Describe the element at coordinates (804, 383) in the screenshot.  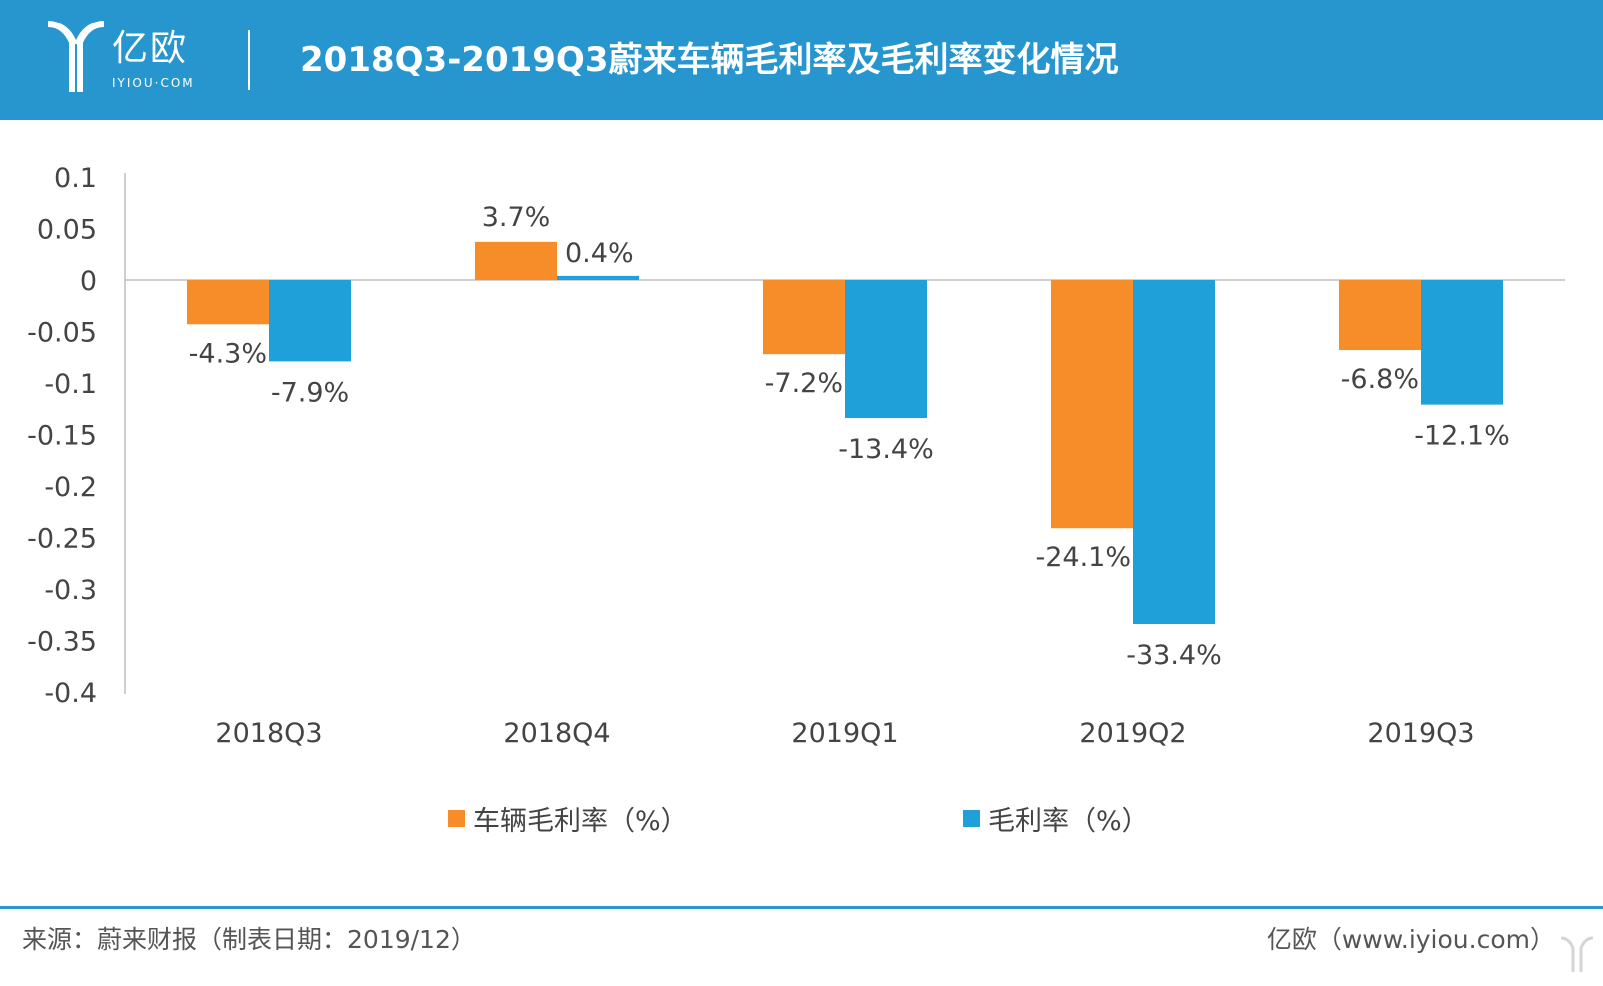
I see `data-label-vehicle: -7.2%` at that location.